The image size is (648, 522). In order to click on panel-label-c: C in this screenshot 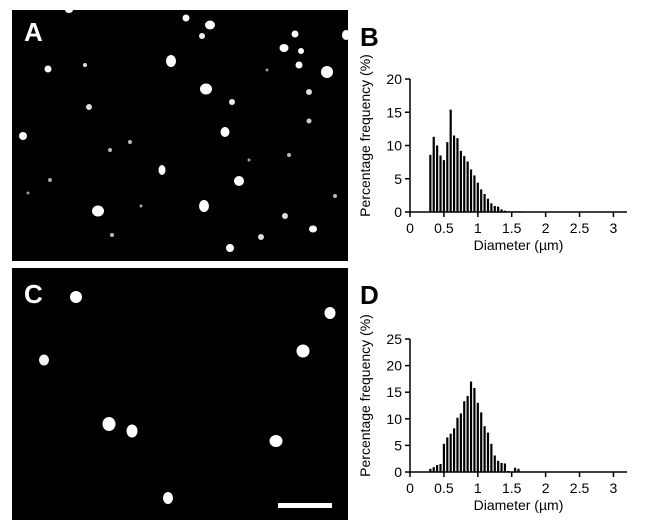, I will do `click(33, 294)`.